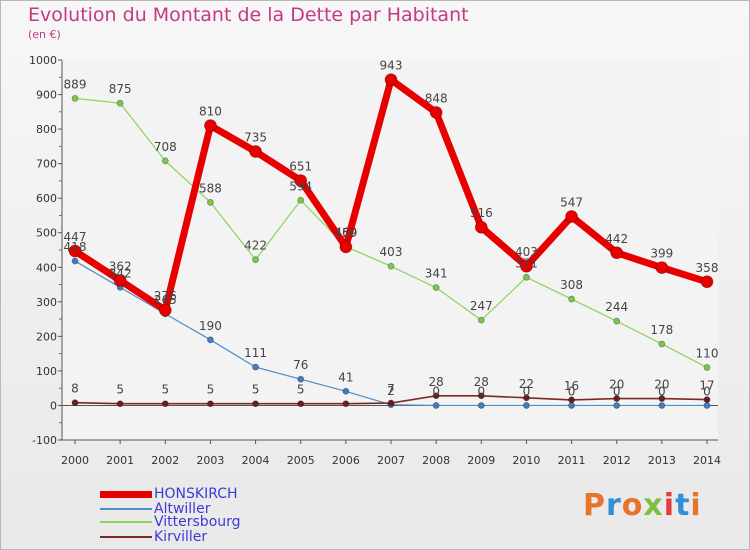 Image resolution: width=750 pixels, height=550 pixels. I want to click on y-tick-label: 700, so click(46, 164).